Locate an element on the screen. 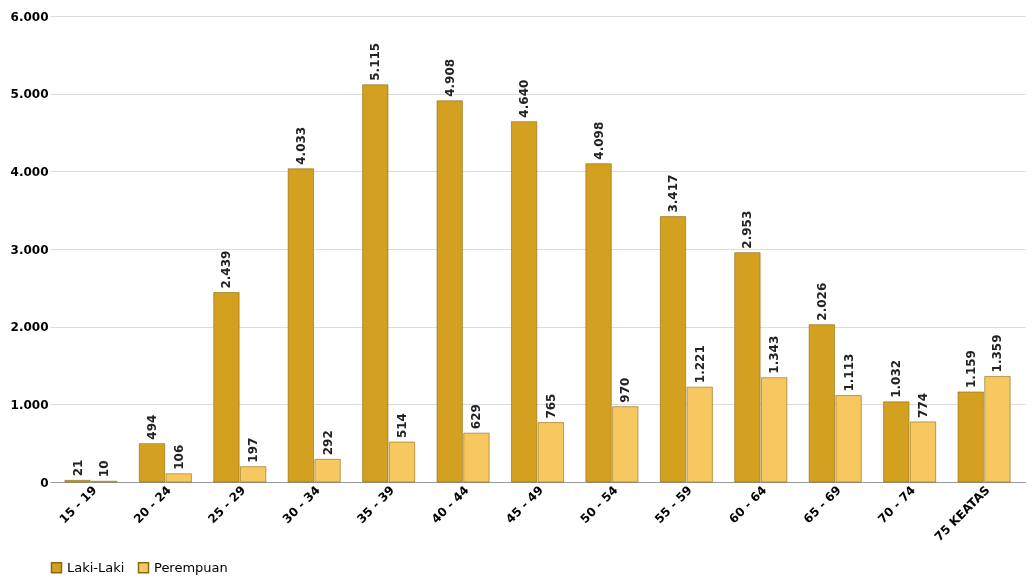  x-tick-label: 40 - 44 is located at coordinates (450, 505).